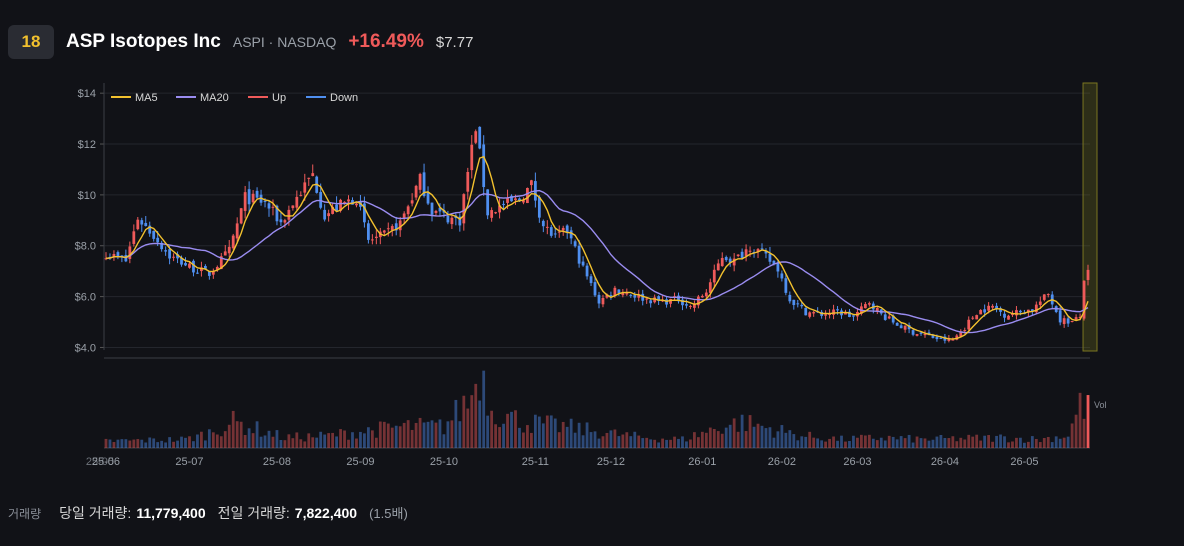 This screenshot has width=1184, height=546. I want to click on company-name: ASP Isotopes Inc, so click(143, 41).